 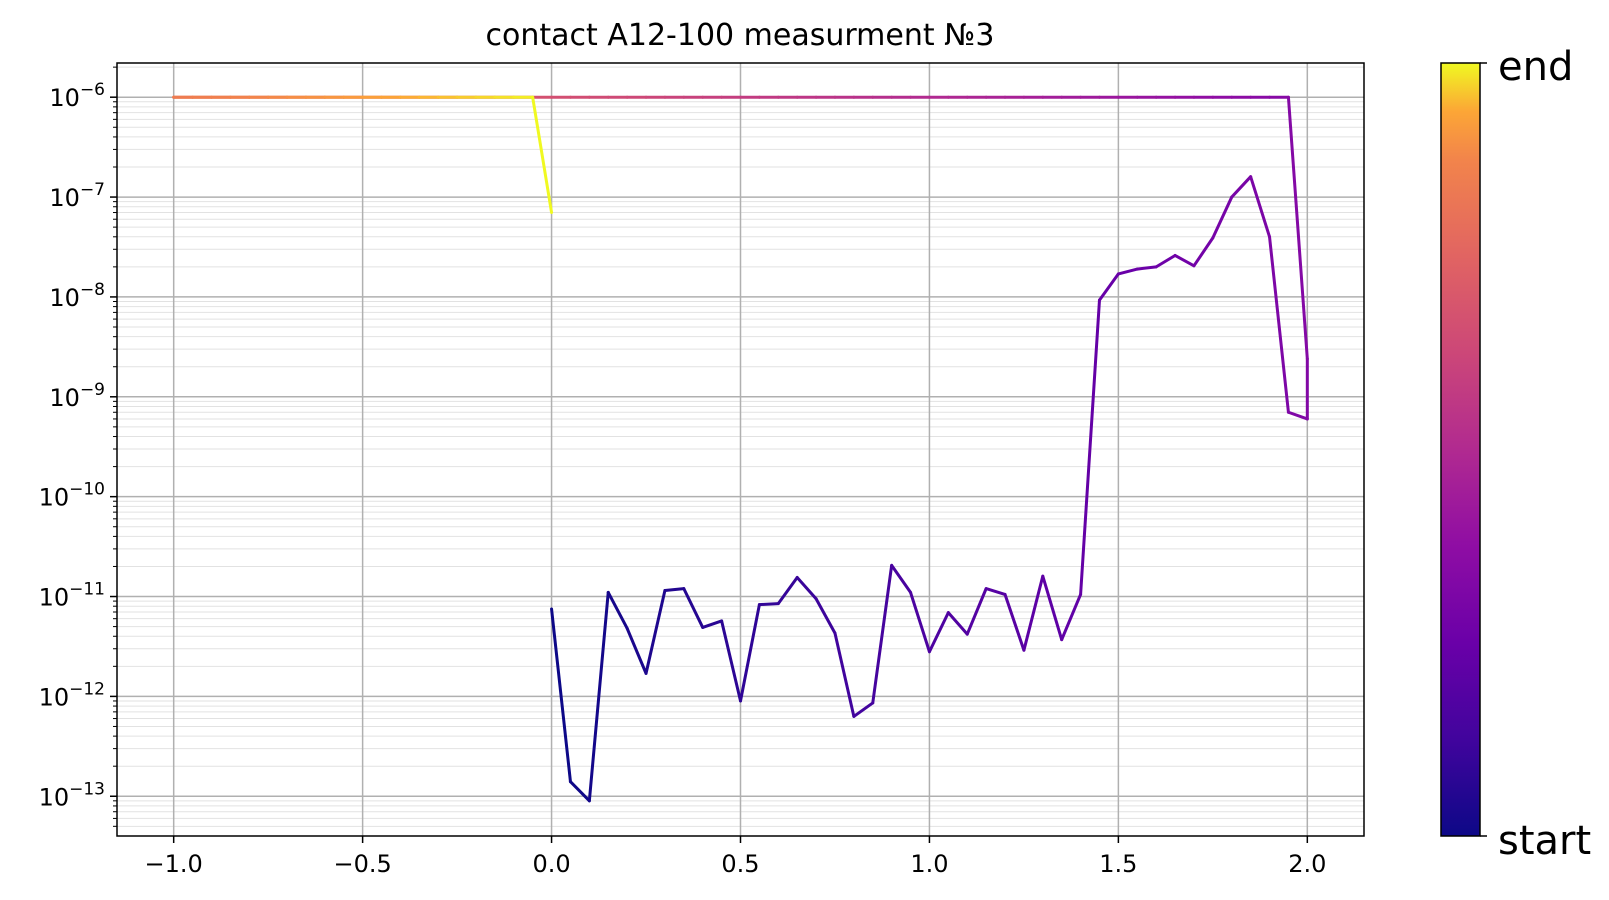 What do you see at coordinates (77, 96) in the screenshot?
I see `y-tick-label: 10⁻⁶` at bounding box center [77, 96].